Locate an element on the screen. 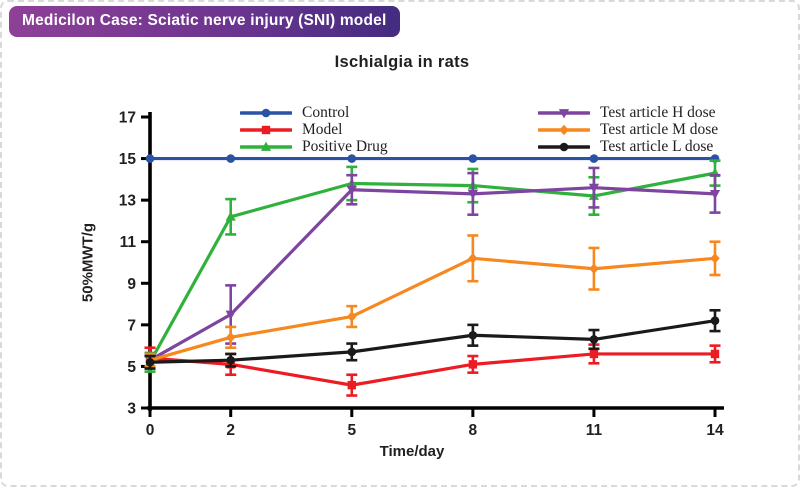 The image size is (800, 487). x-tick-label: 11 is located at coordinates (594, 430).